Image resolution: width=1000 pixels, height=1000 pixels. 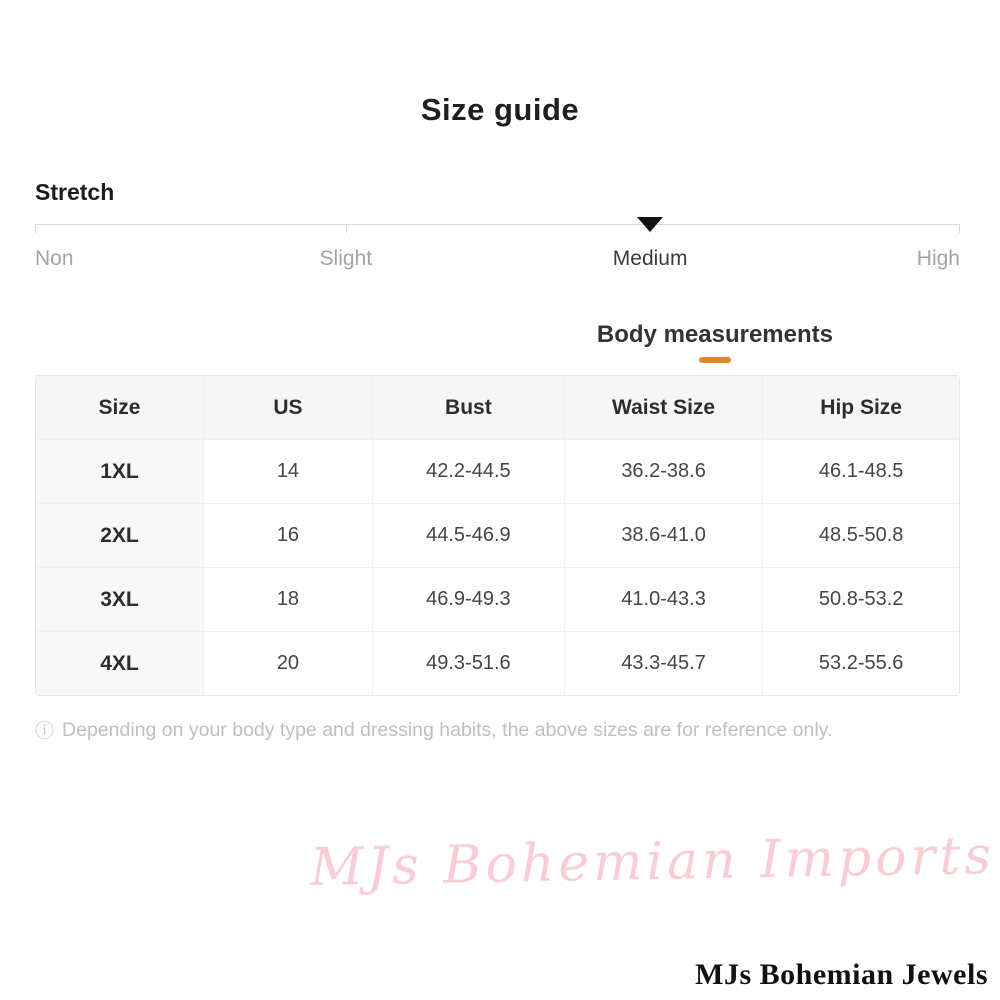 I want to click on watermark-text: MJs Bohemian Imports, so click(x=652, y=862).